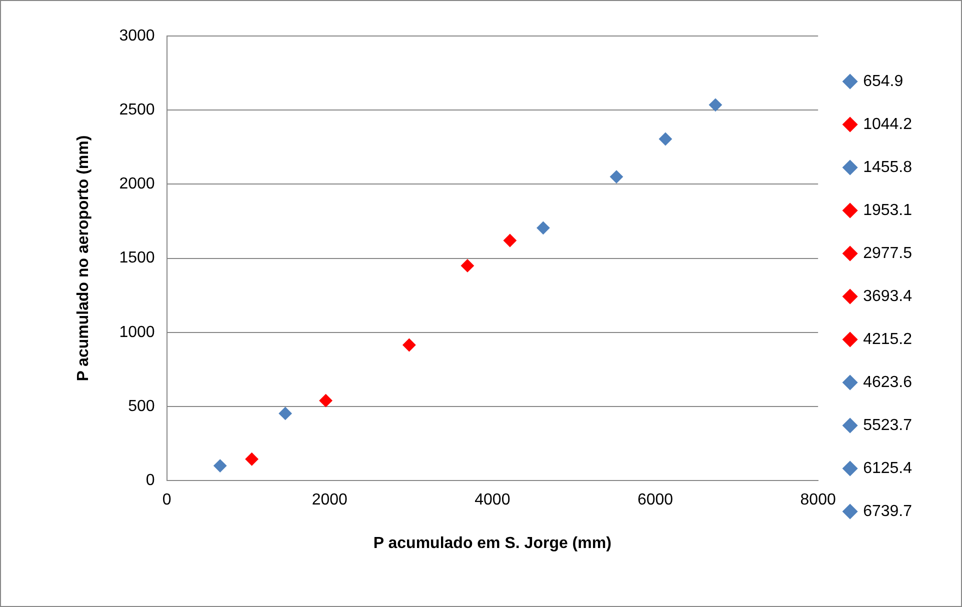 This screenshot has height=607, width=962. Describe the element at coordinates (887, 425) in the screenshot. I see `legend-label: 5523.7` at that location.